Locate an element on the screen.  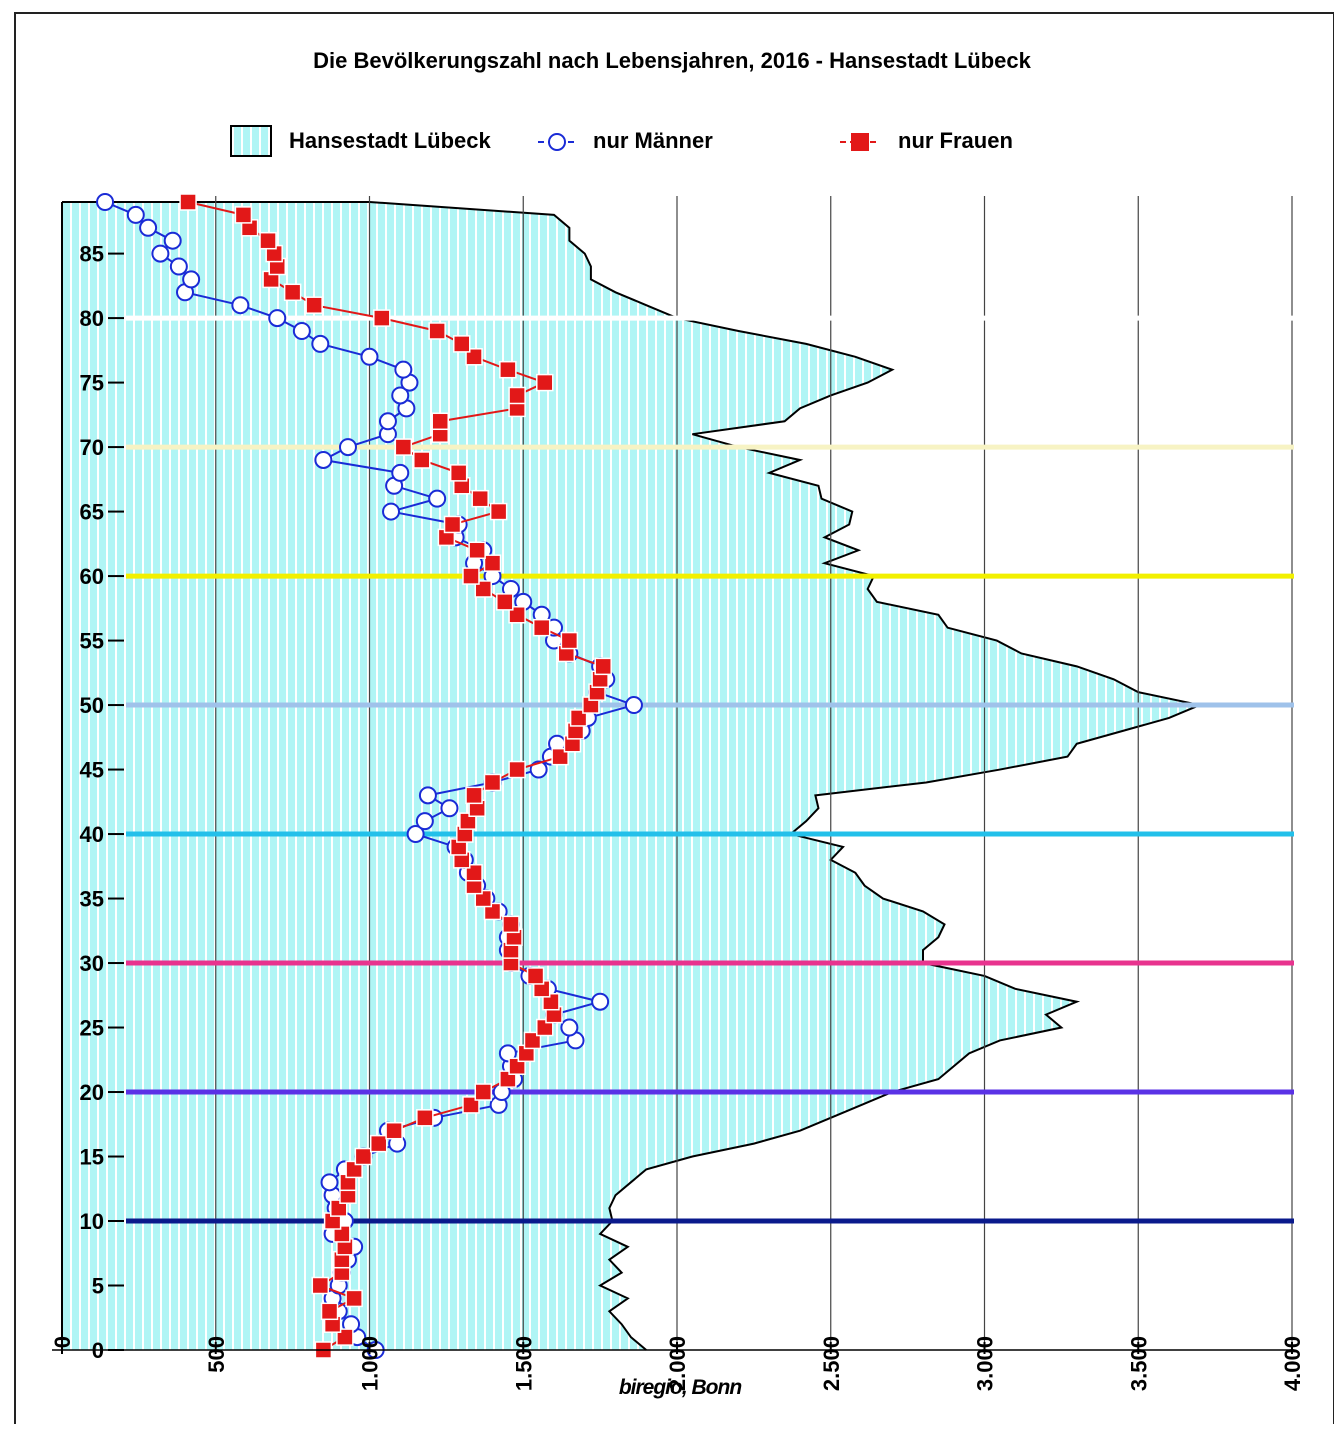
legend is located at coordinates (555, 141).